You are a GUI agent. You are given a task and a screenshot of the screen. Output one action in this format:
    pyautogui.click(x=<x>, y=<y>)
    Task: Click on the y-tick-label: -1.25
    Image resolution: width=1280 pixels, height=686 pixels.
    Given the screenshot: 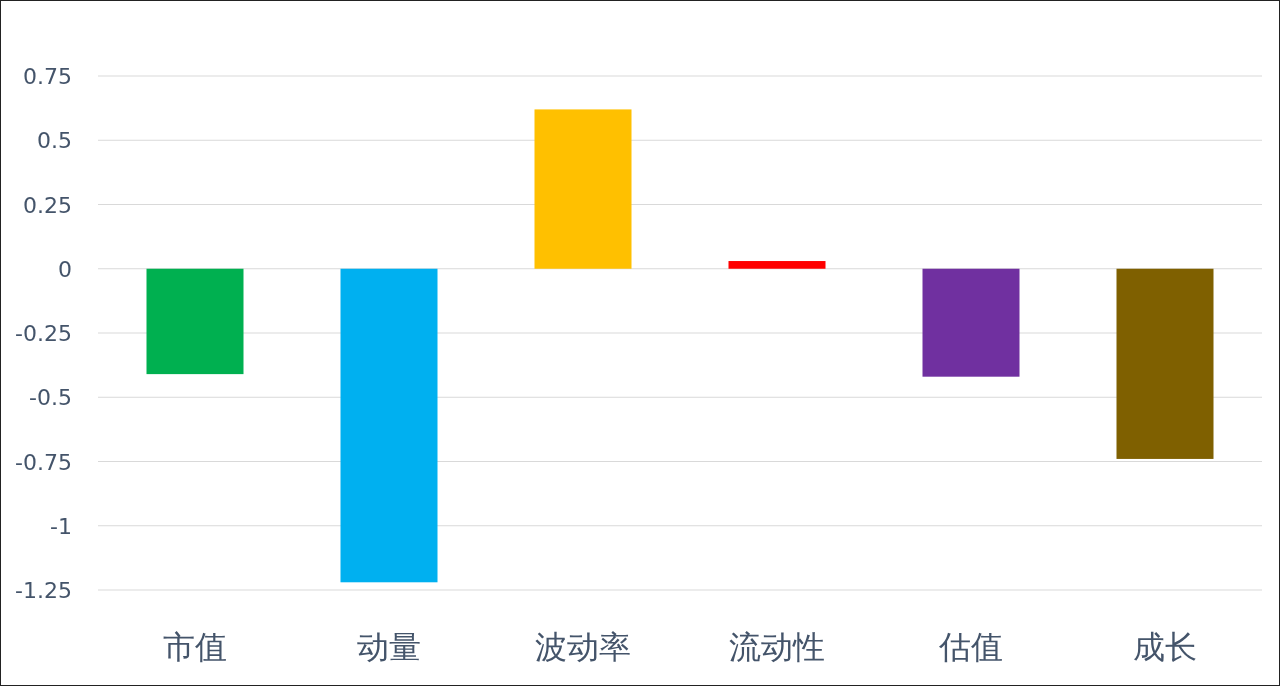 What is the action you would take?
    pyautogui.click(x=43, y=590)
    